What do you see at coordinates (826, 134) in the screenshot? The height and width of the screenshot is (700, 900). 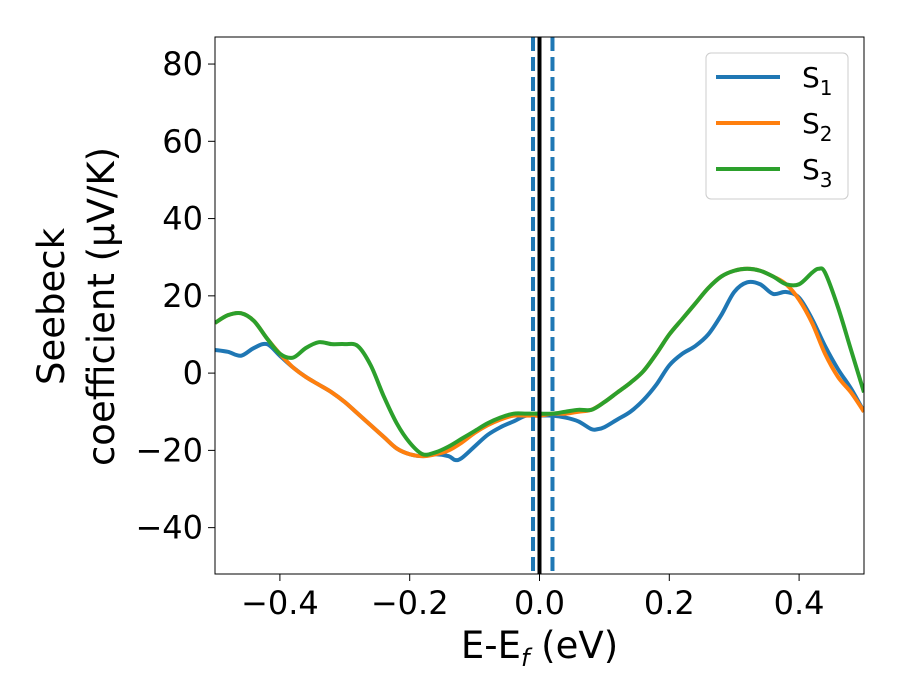 I see `legend-label-sub: 2` at bounding box center [826, 134].